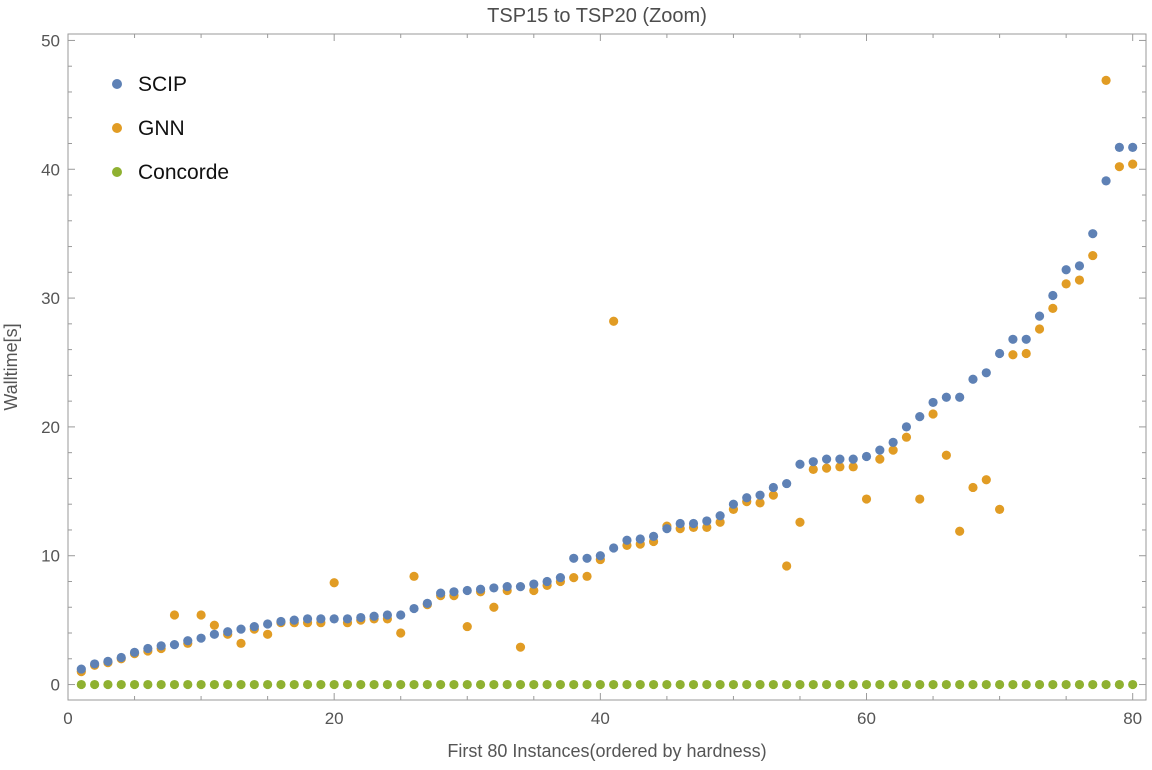 The width and height of the screenshot is (1152, 770). Describe the element at coordinates (117, 128) in the screenshot. I see `legend-marker-gnn` at that location.